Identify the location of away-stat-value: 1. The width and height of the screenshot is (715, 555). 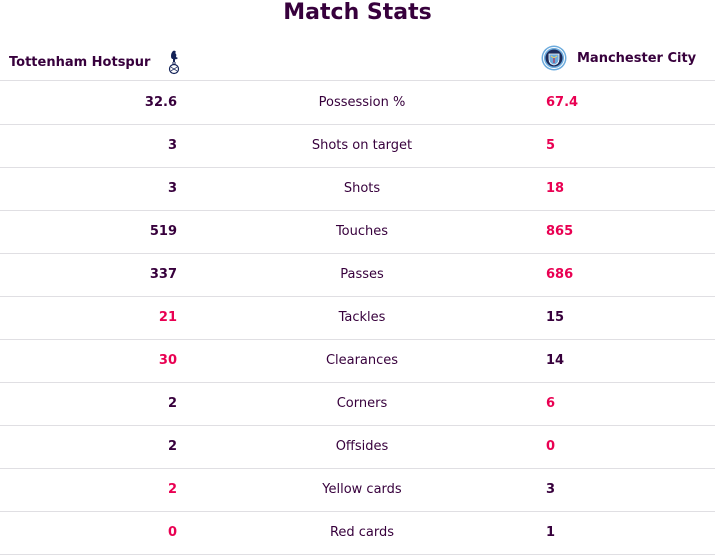
(551, 532).